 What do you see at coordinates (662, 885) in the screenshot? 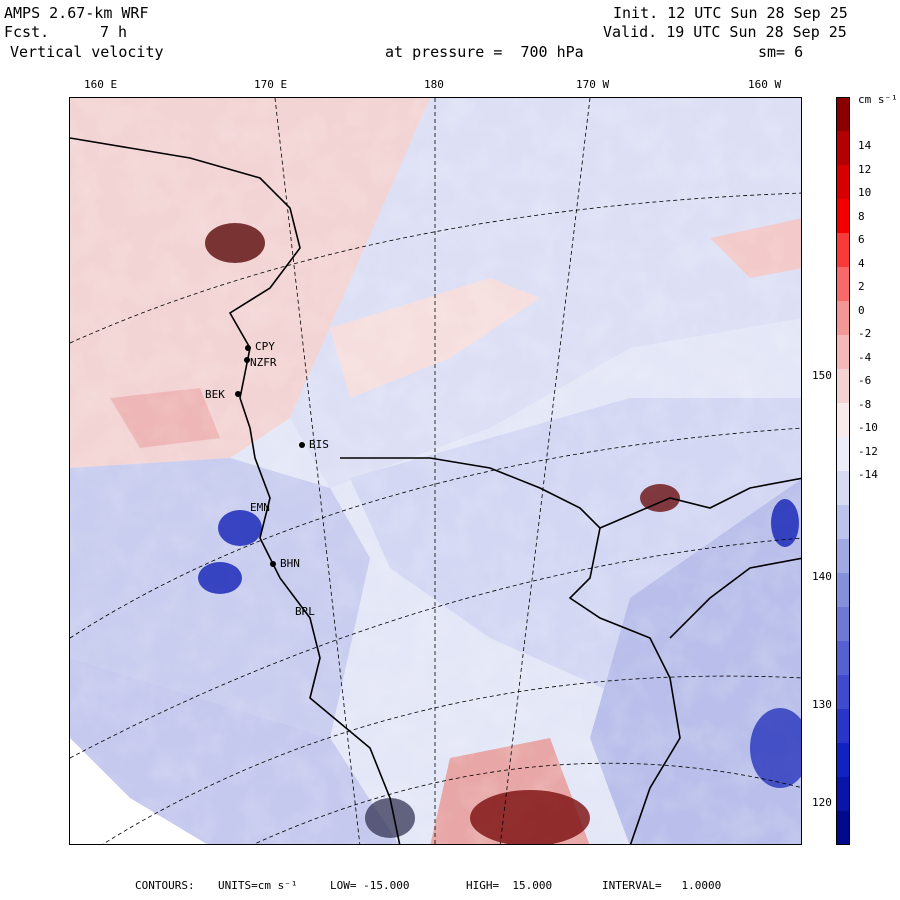
I see `footer-interval: INTERVAL= 1.0000` at bounding box center [662, 885].